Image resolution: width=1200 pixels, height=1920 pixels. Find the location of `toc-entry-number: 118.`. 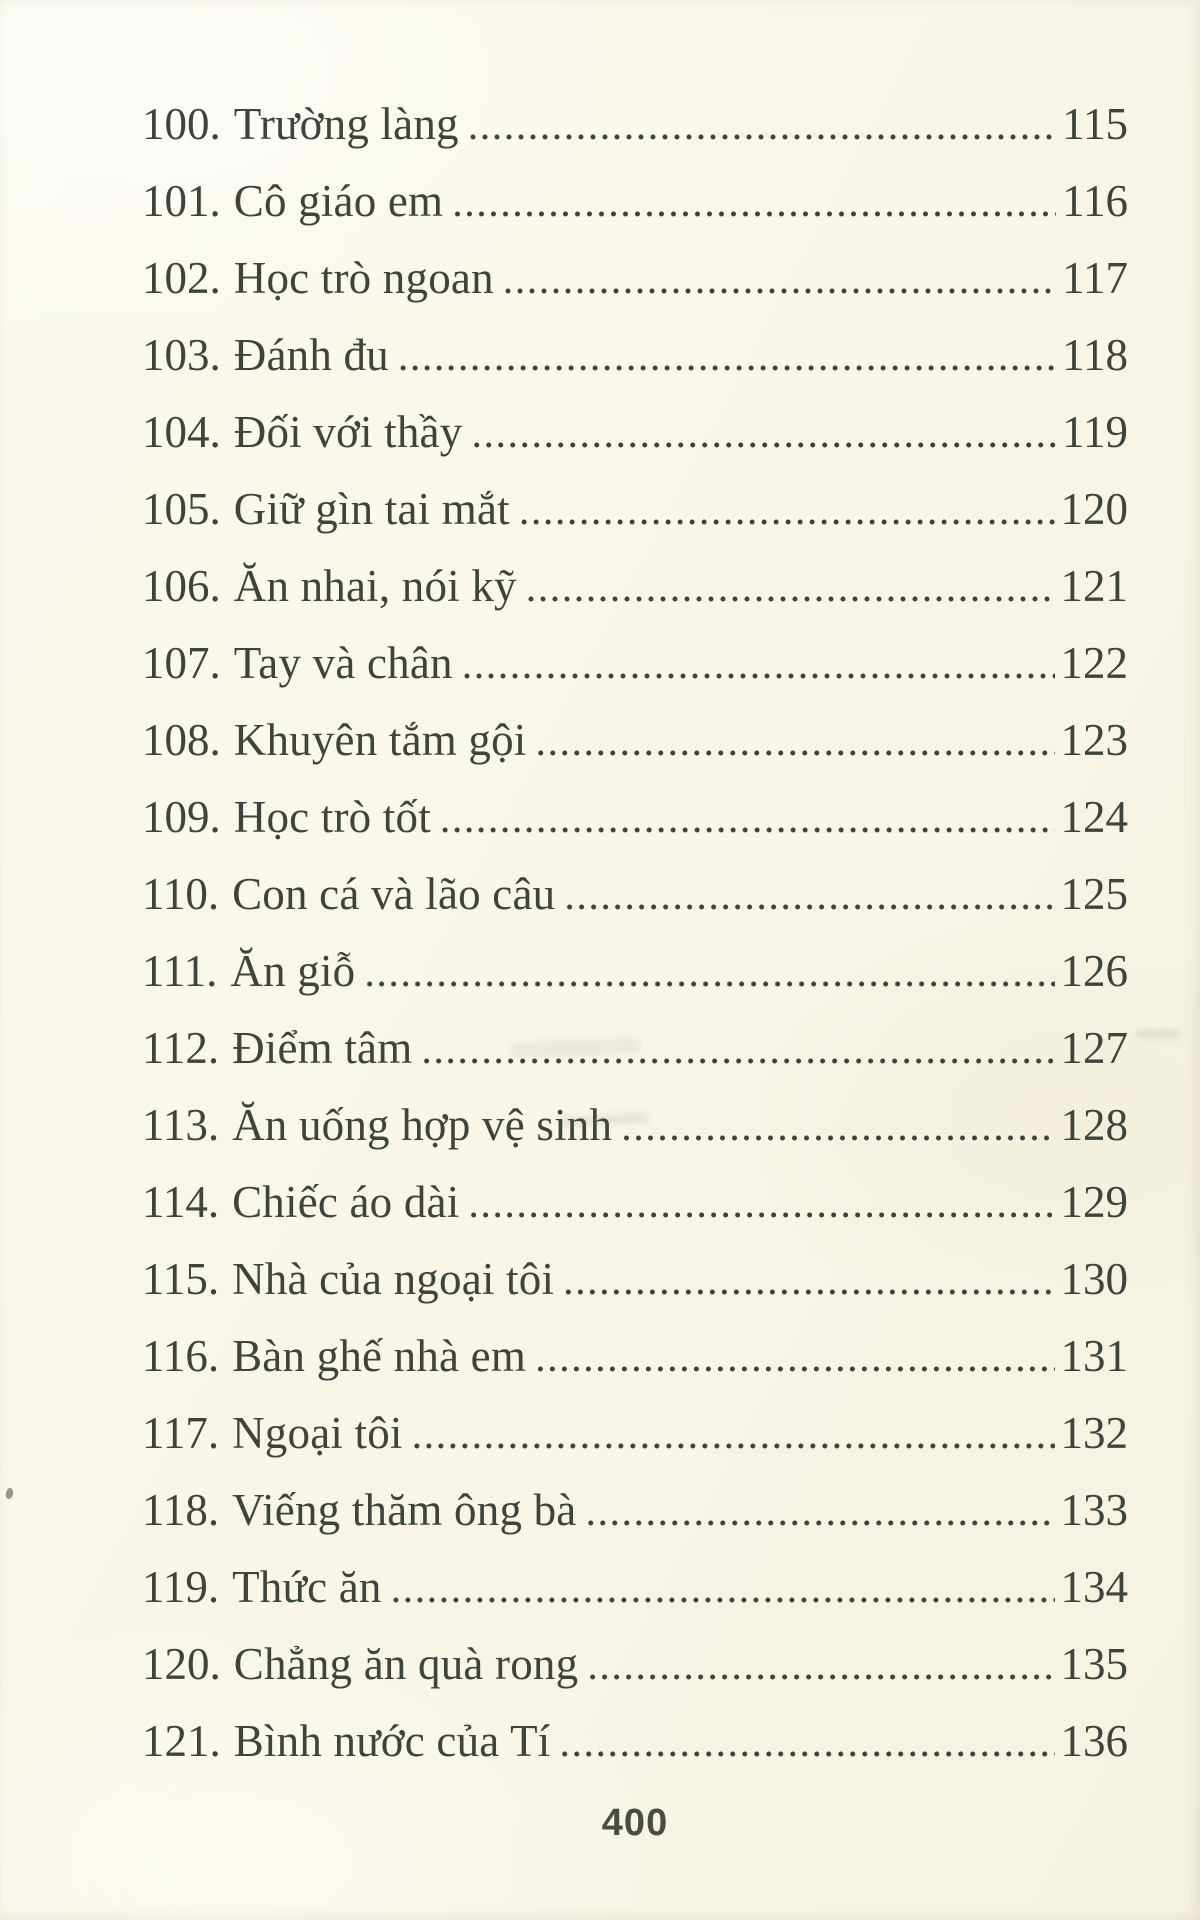

toc-entry-number: 118. is located at coordinates (181, 1510).